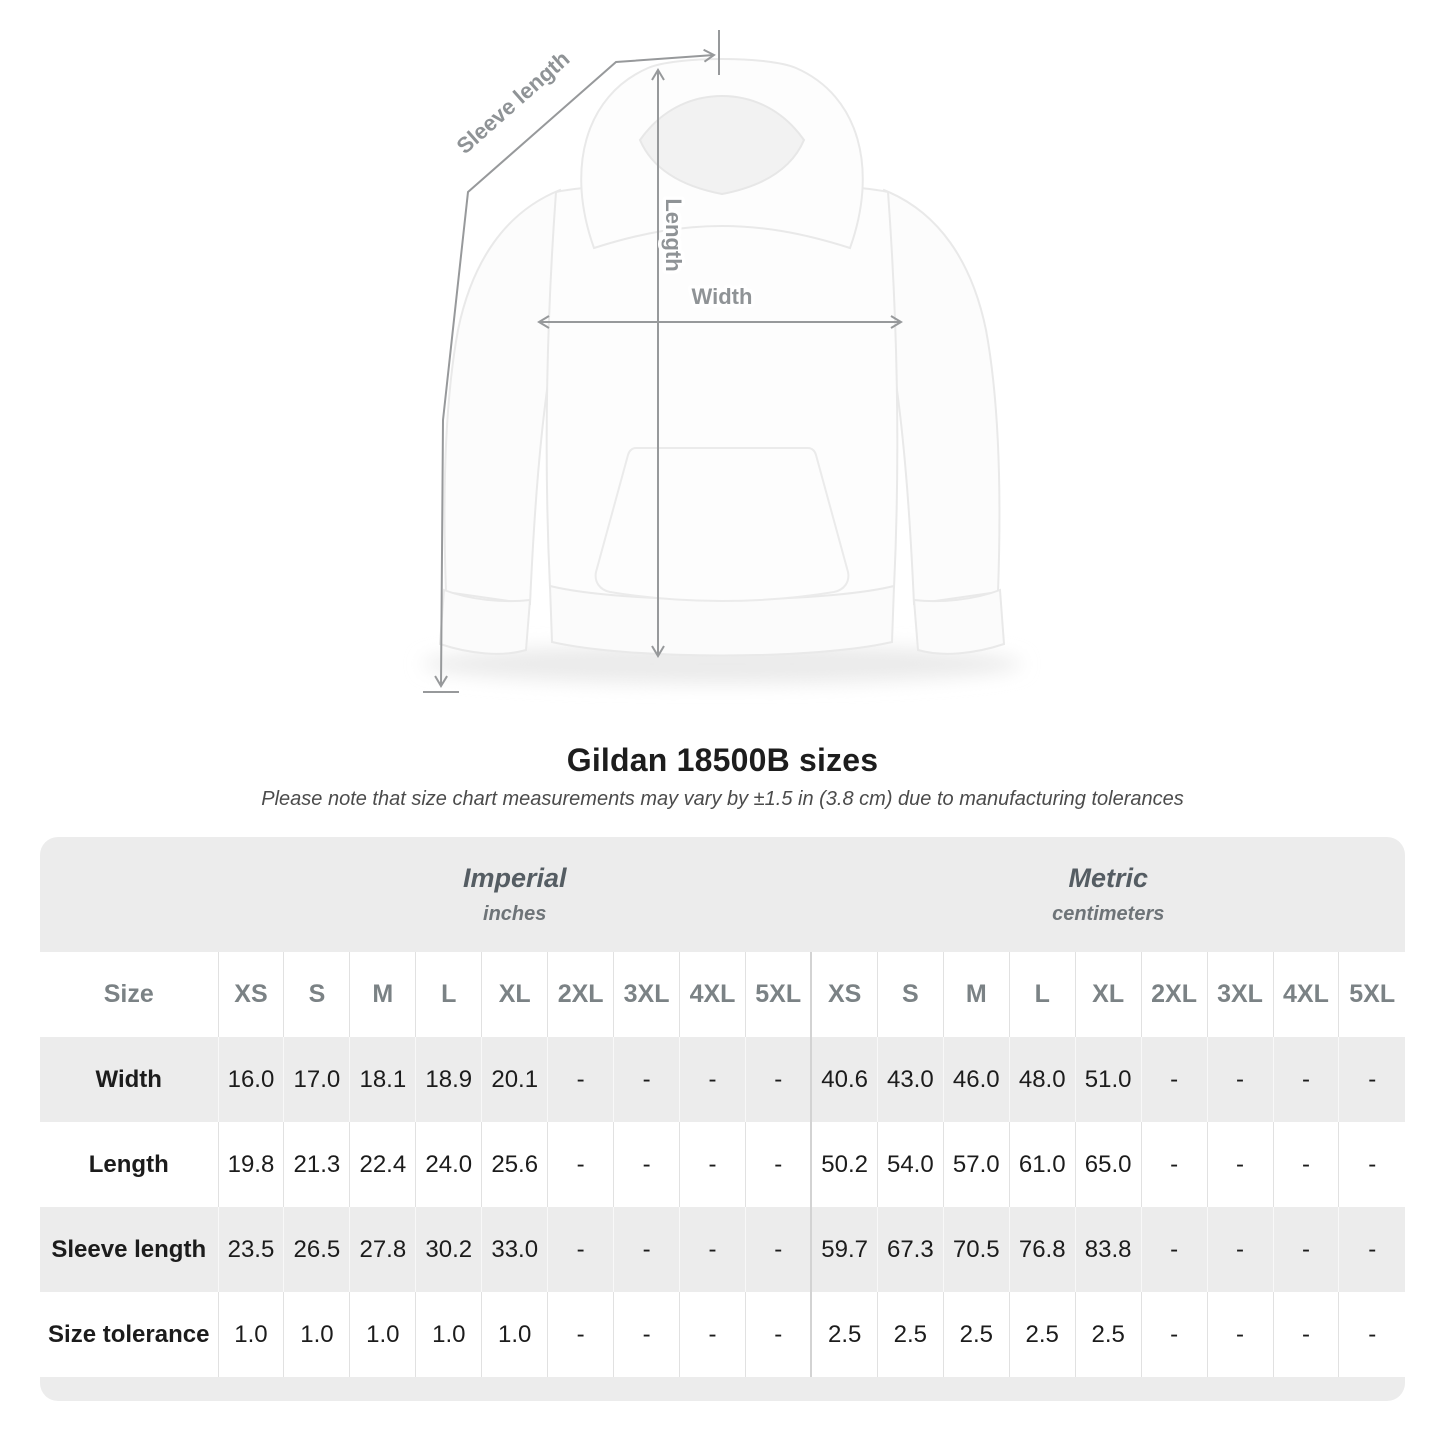 The height and width of the screenshot is (1445, 1445). I want to click on cell: 26.5, so click(316, 1249).